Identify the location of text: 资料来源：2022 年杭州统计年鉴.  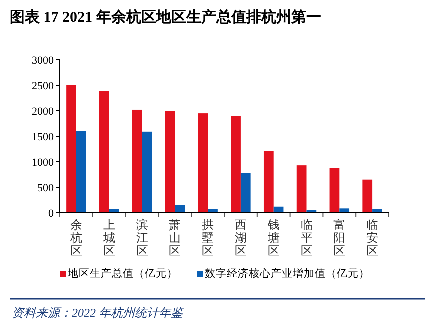
(98, 313).